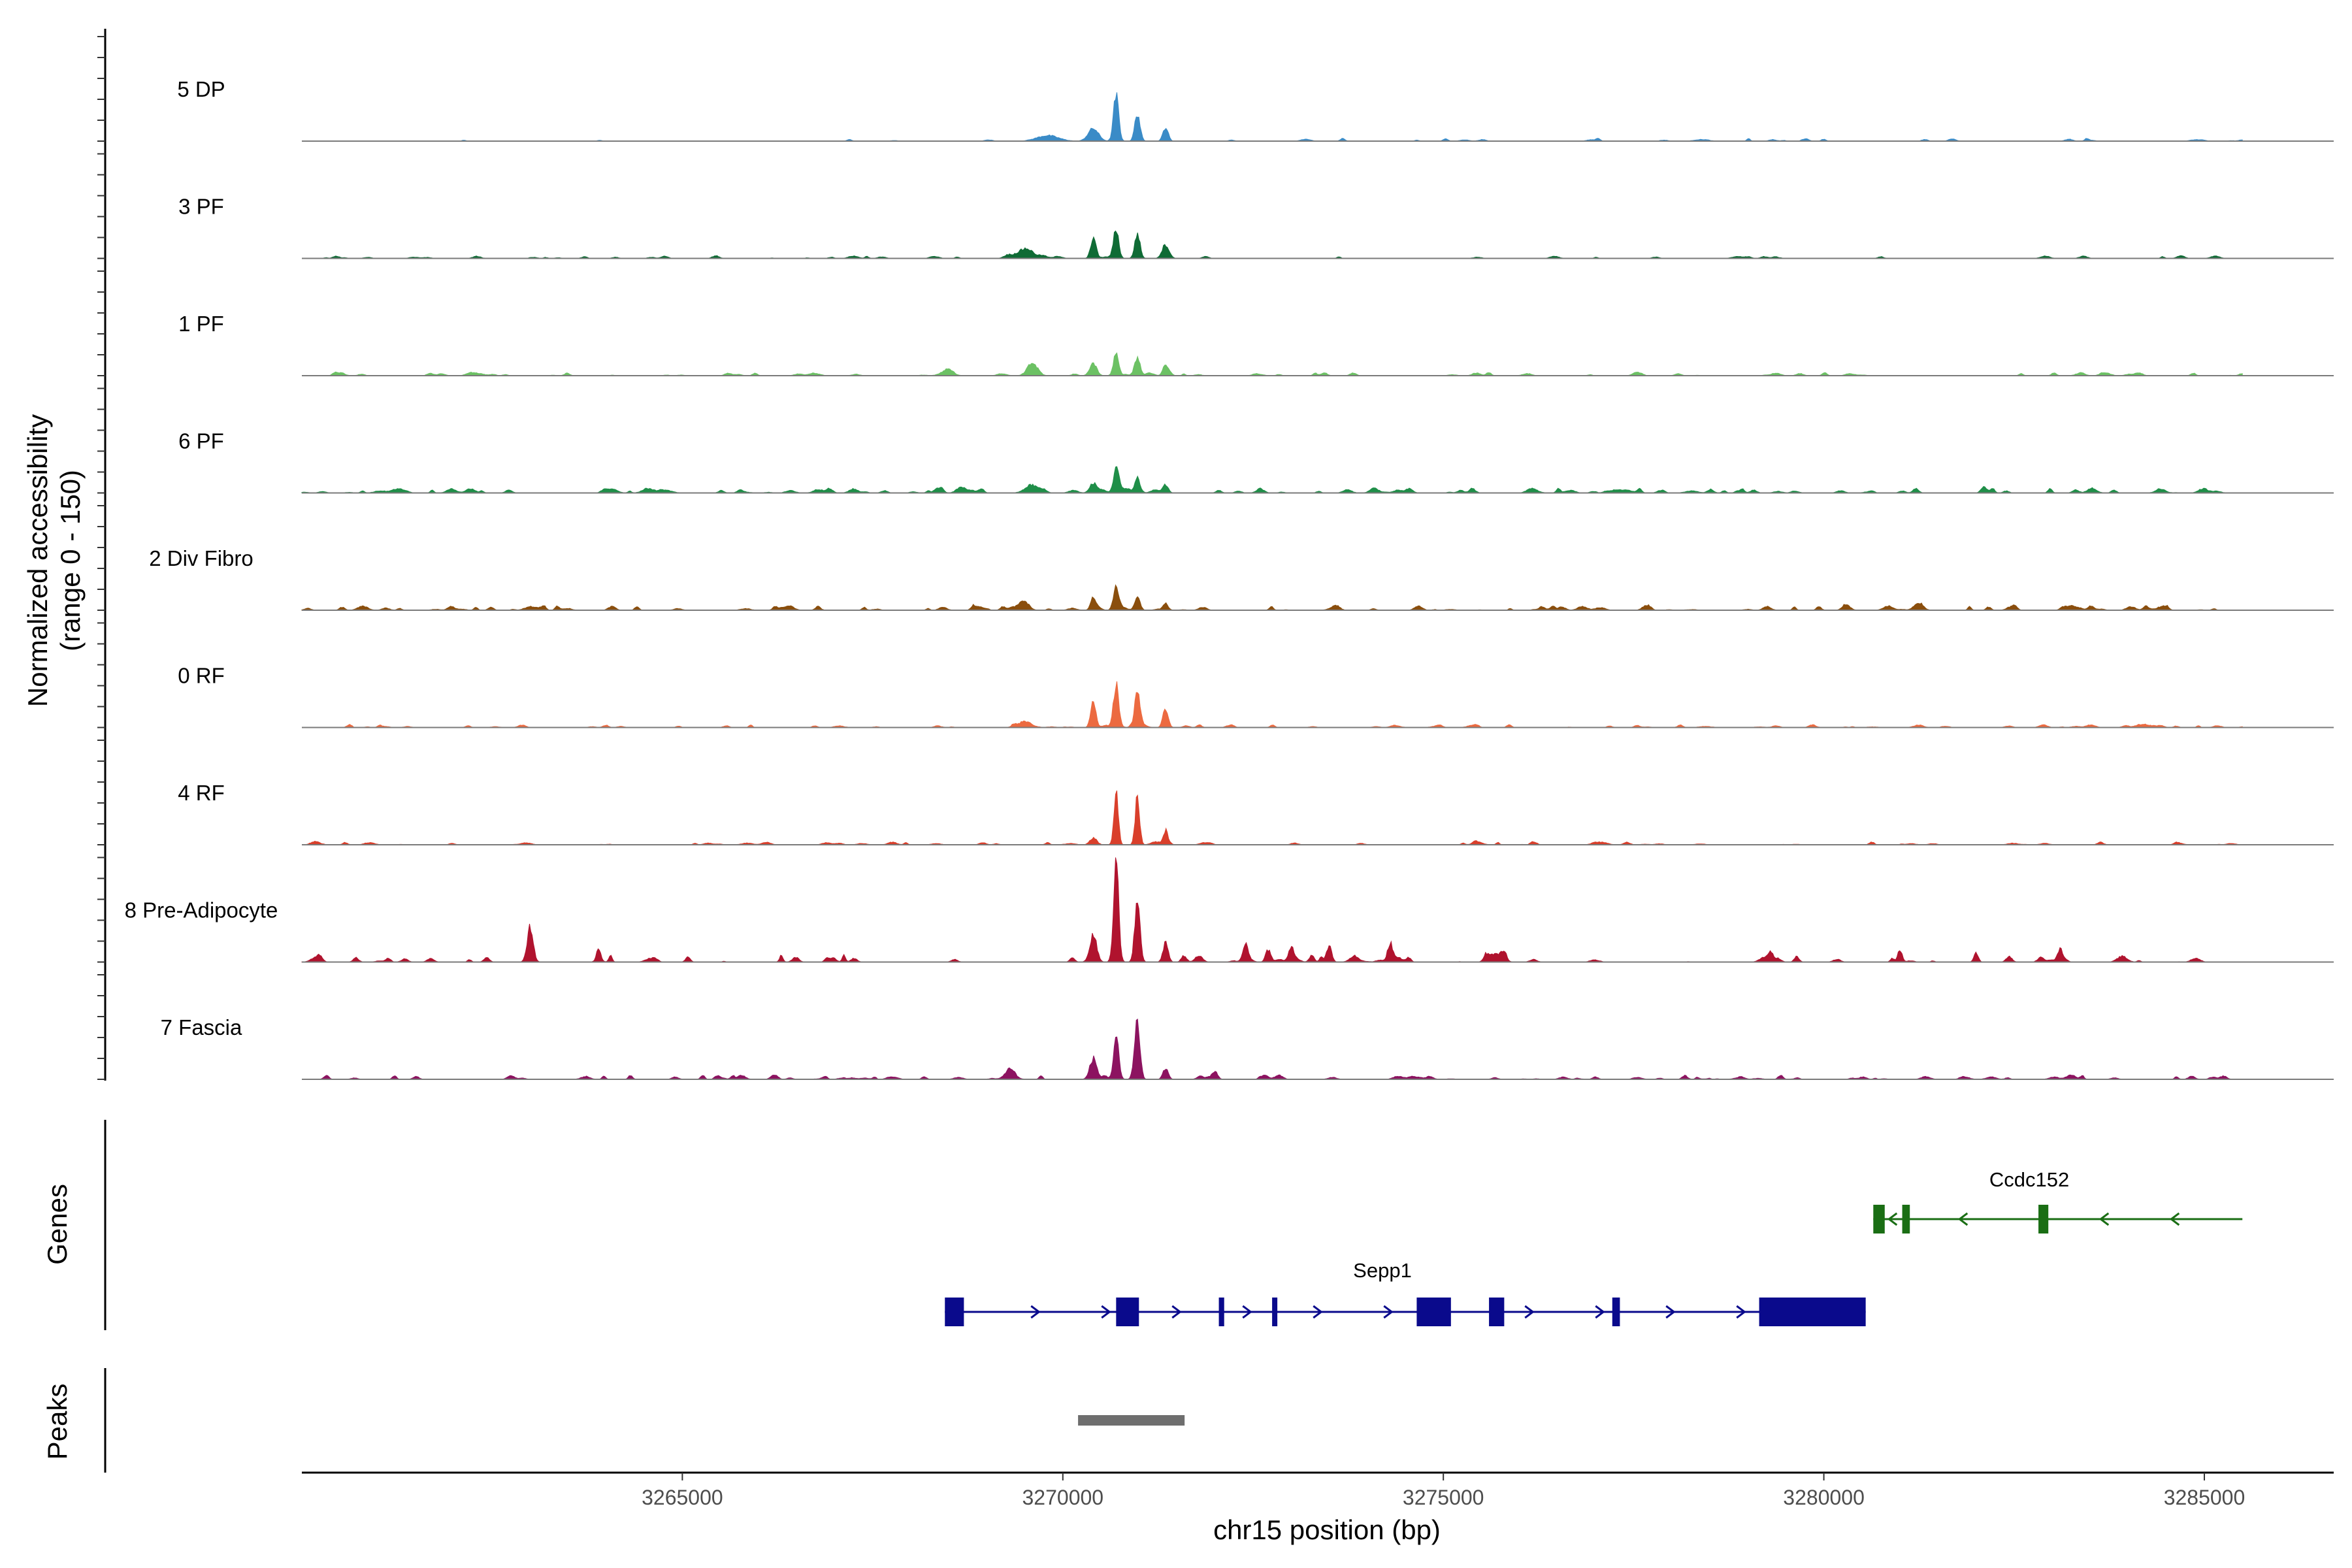 The image size is (2352, 1568). What do you see at coordinates (201, 558) in the screenshot?
I see `track-label: 2 Div Fibro` at bounding box center [201, 558].